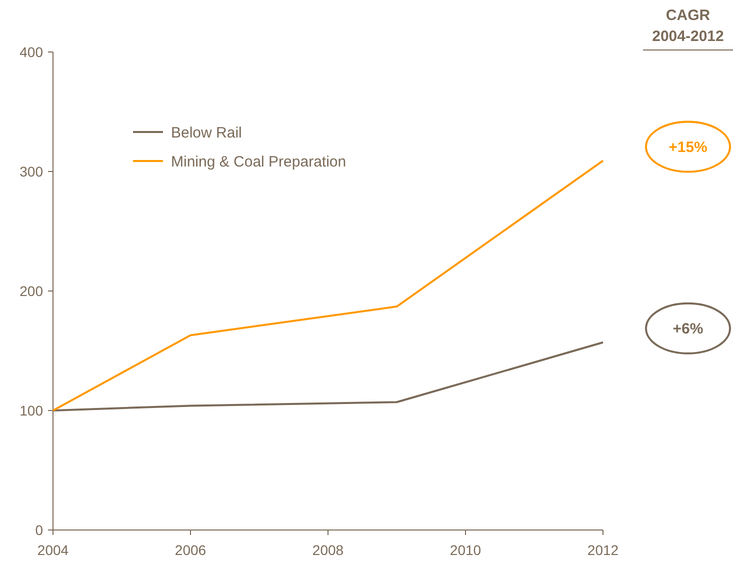 This screenshot has width=733, height=563. I want to click on x-tick-label: 2008, so click(328, 550).